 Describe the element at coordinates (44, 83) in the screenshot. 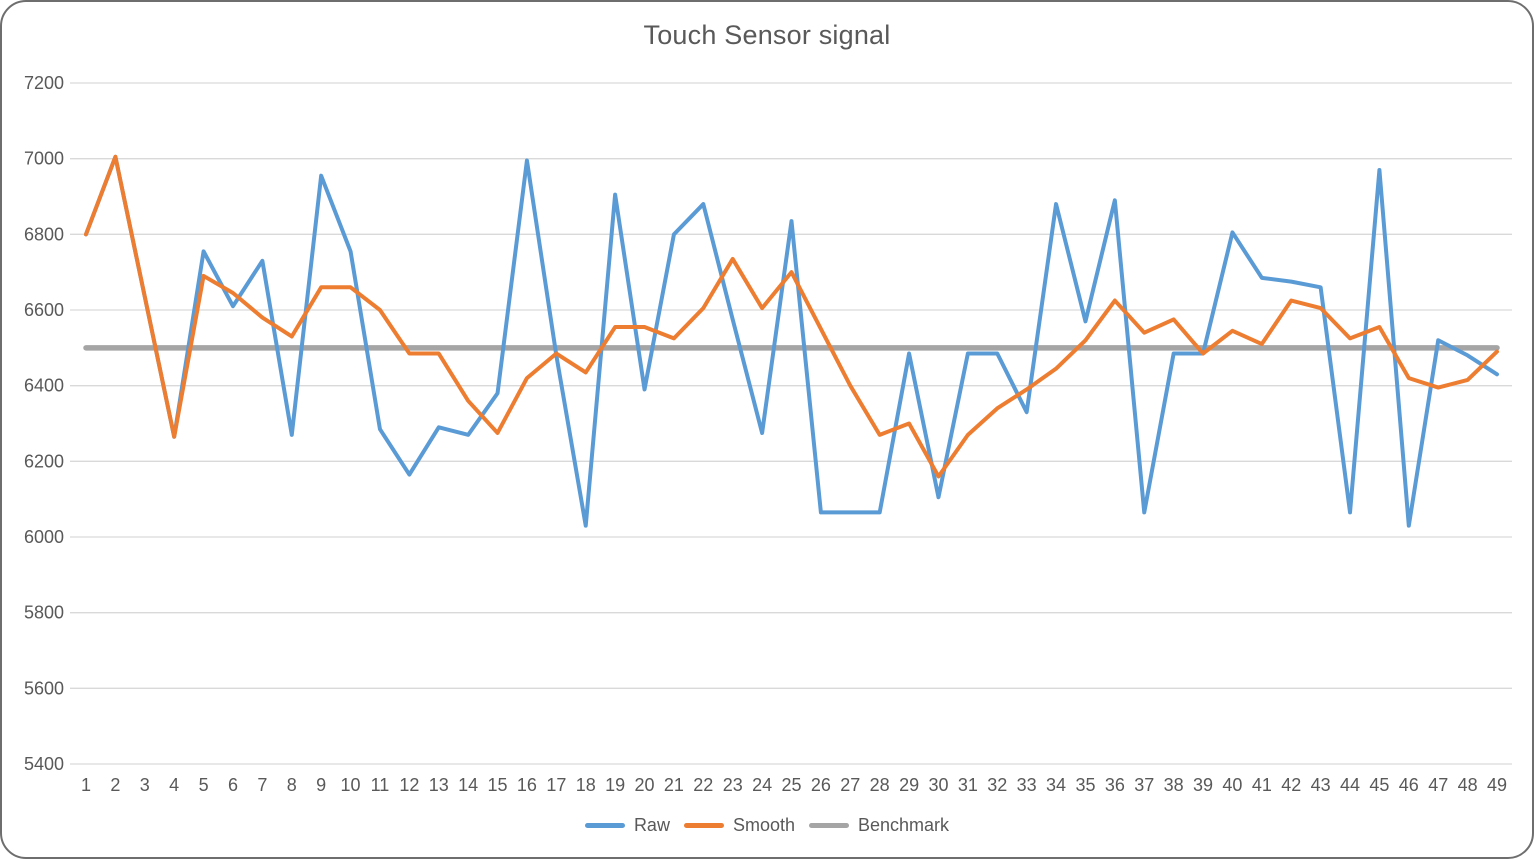

I see `y-tick-label: 7200` at that location.